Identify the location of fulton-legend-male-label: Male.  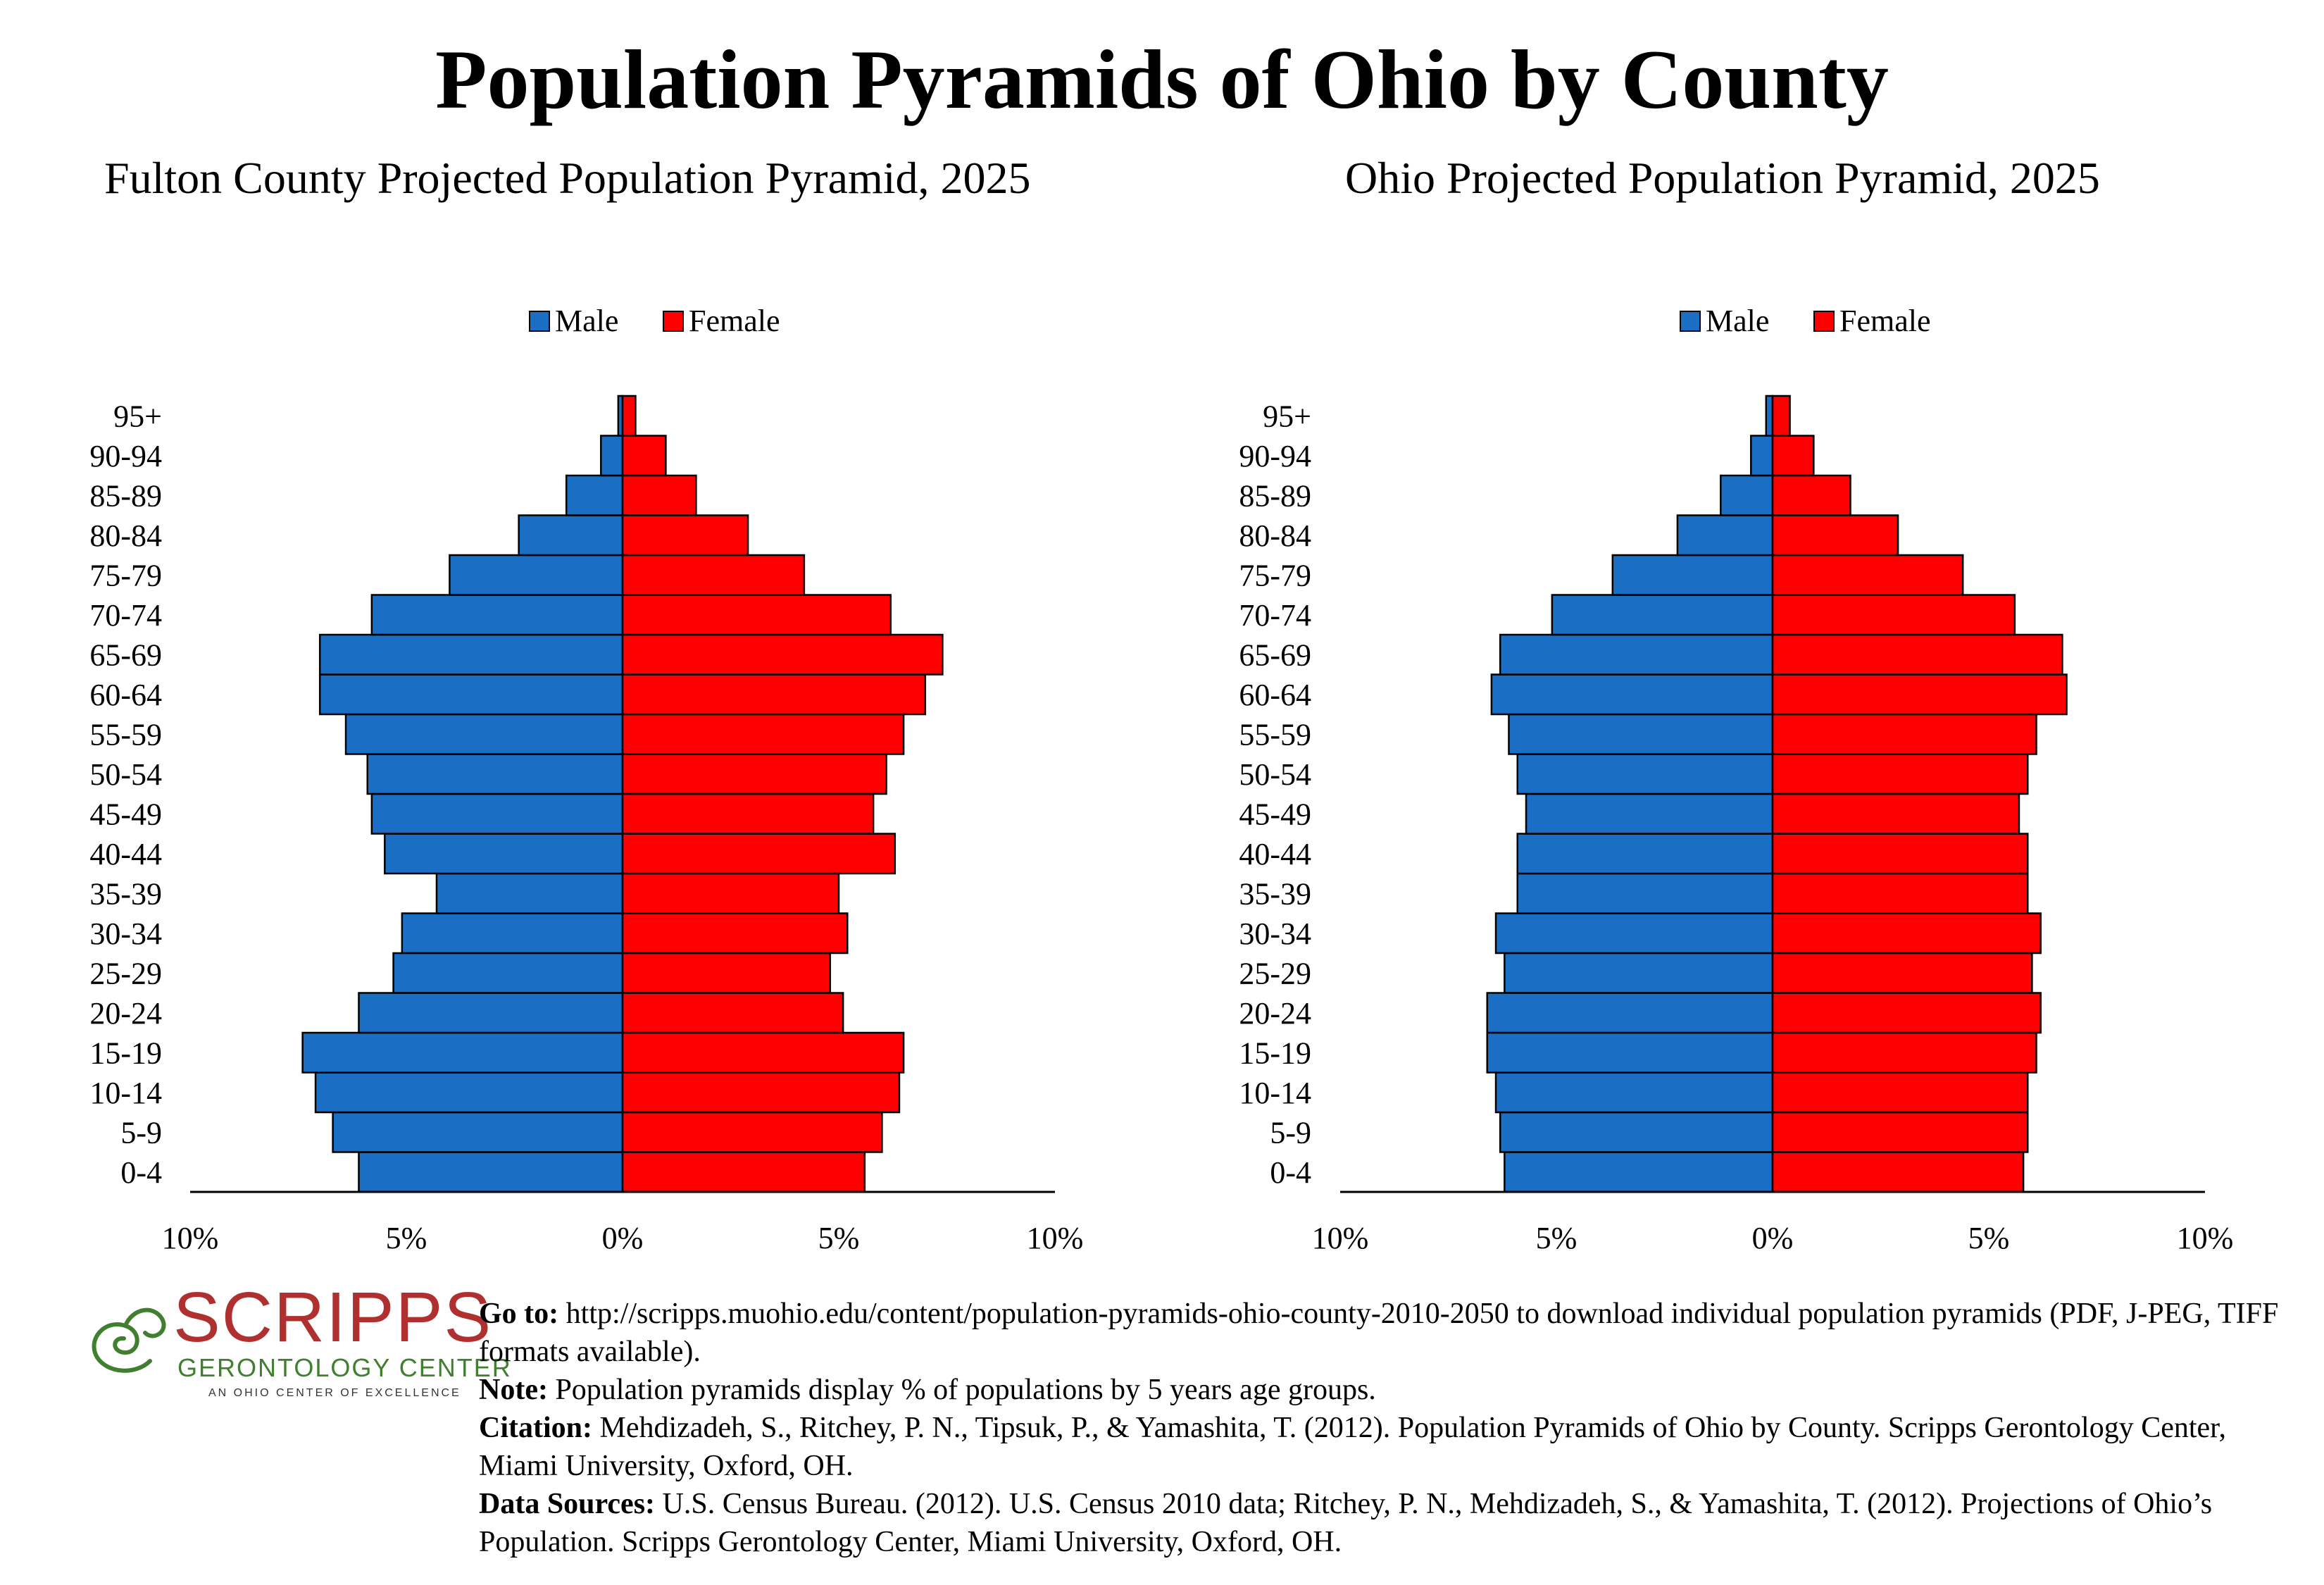
(586, 321).